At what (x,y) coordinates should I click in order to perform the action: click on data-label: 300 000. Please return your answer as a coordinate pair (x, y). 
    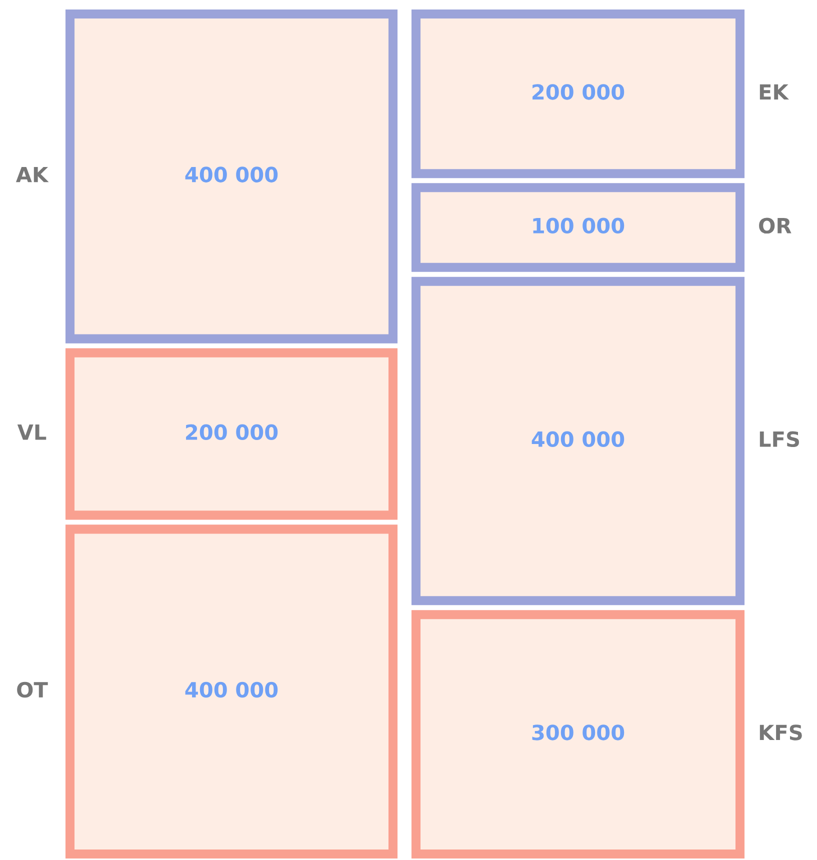
    Looking at the image, I should click on (578, 732).